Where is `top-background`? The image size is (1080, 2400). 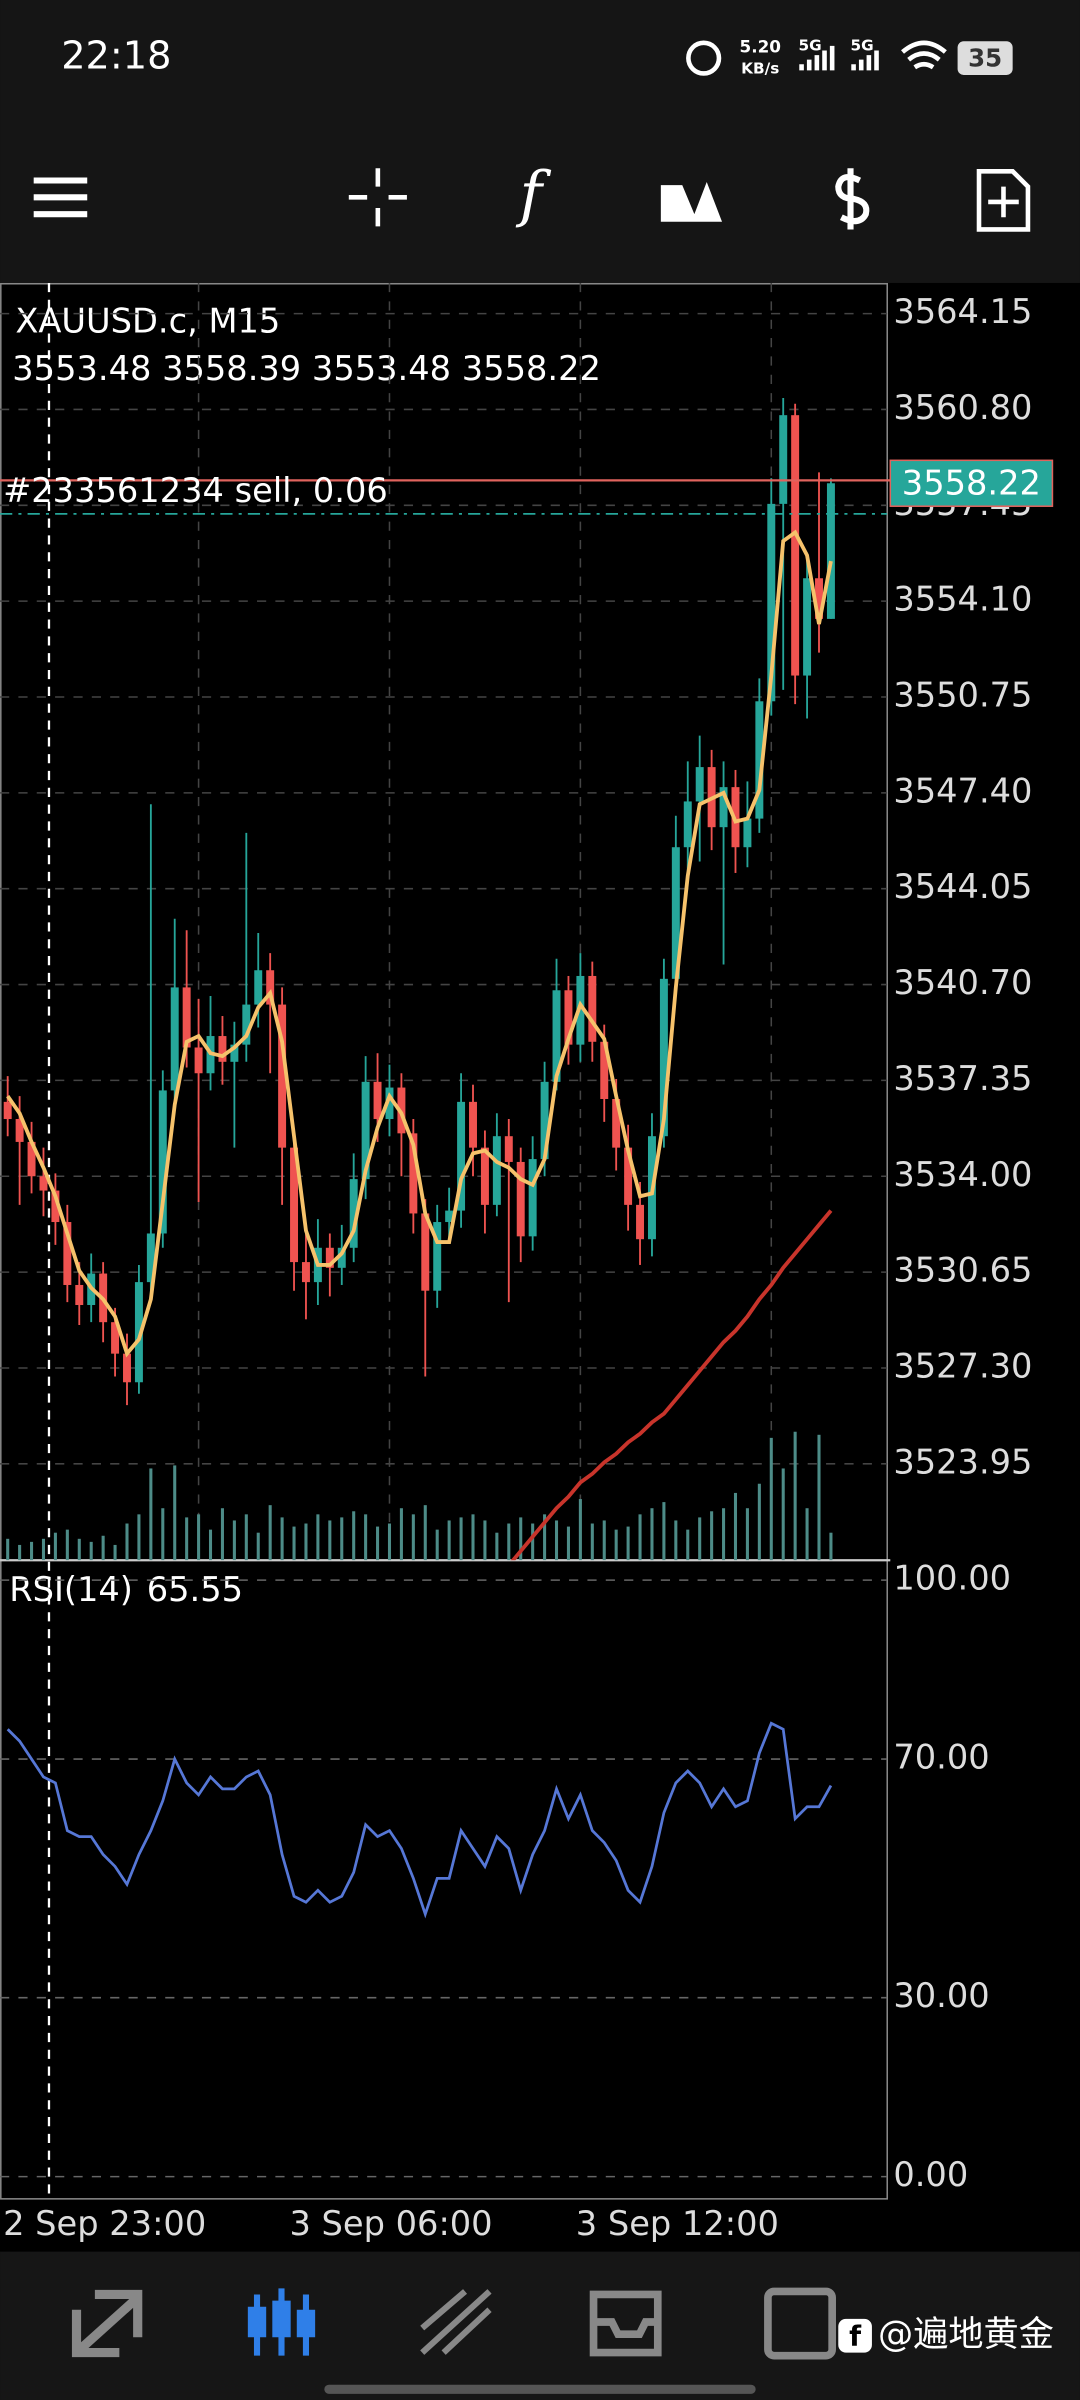
top-background is located at coordinates (540, 141).